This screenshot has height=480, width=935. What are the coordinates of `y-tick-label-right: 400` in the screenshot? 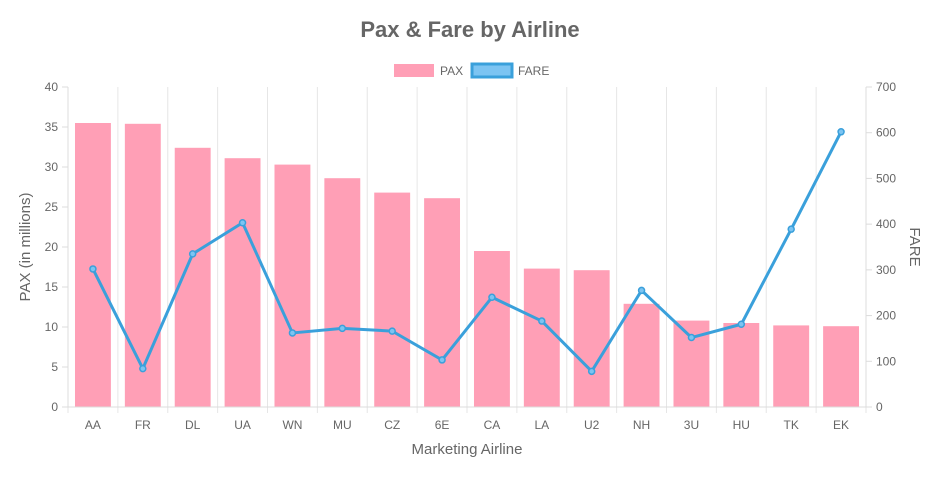 It's located at (886, 224).